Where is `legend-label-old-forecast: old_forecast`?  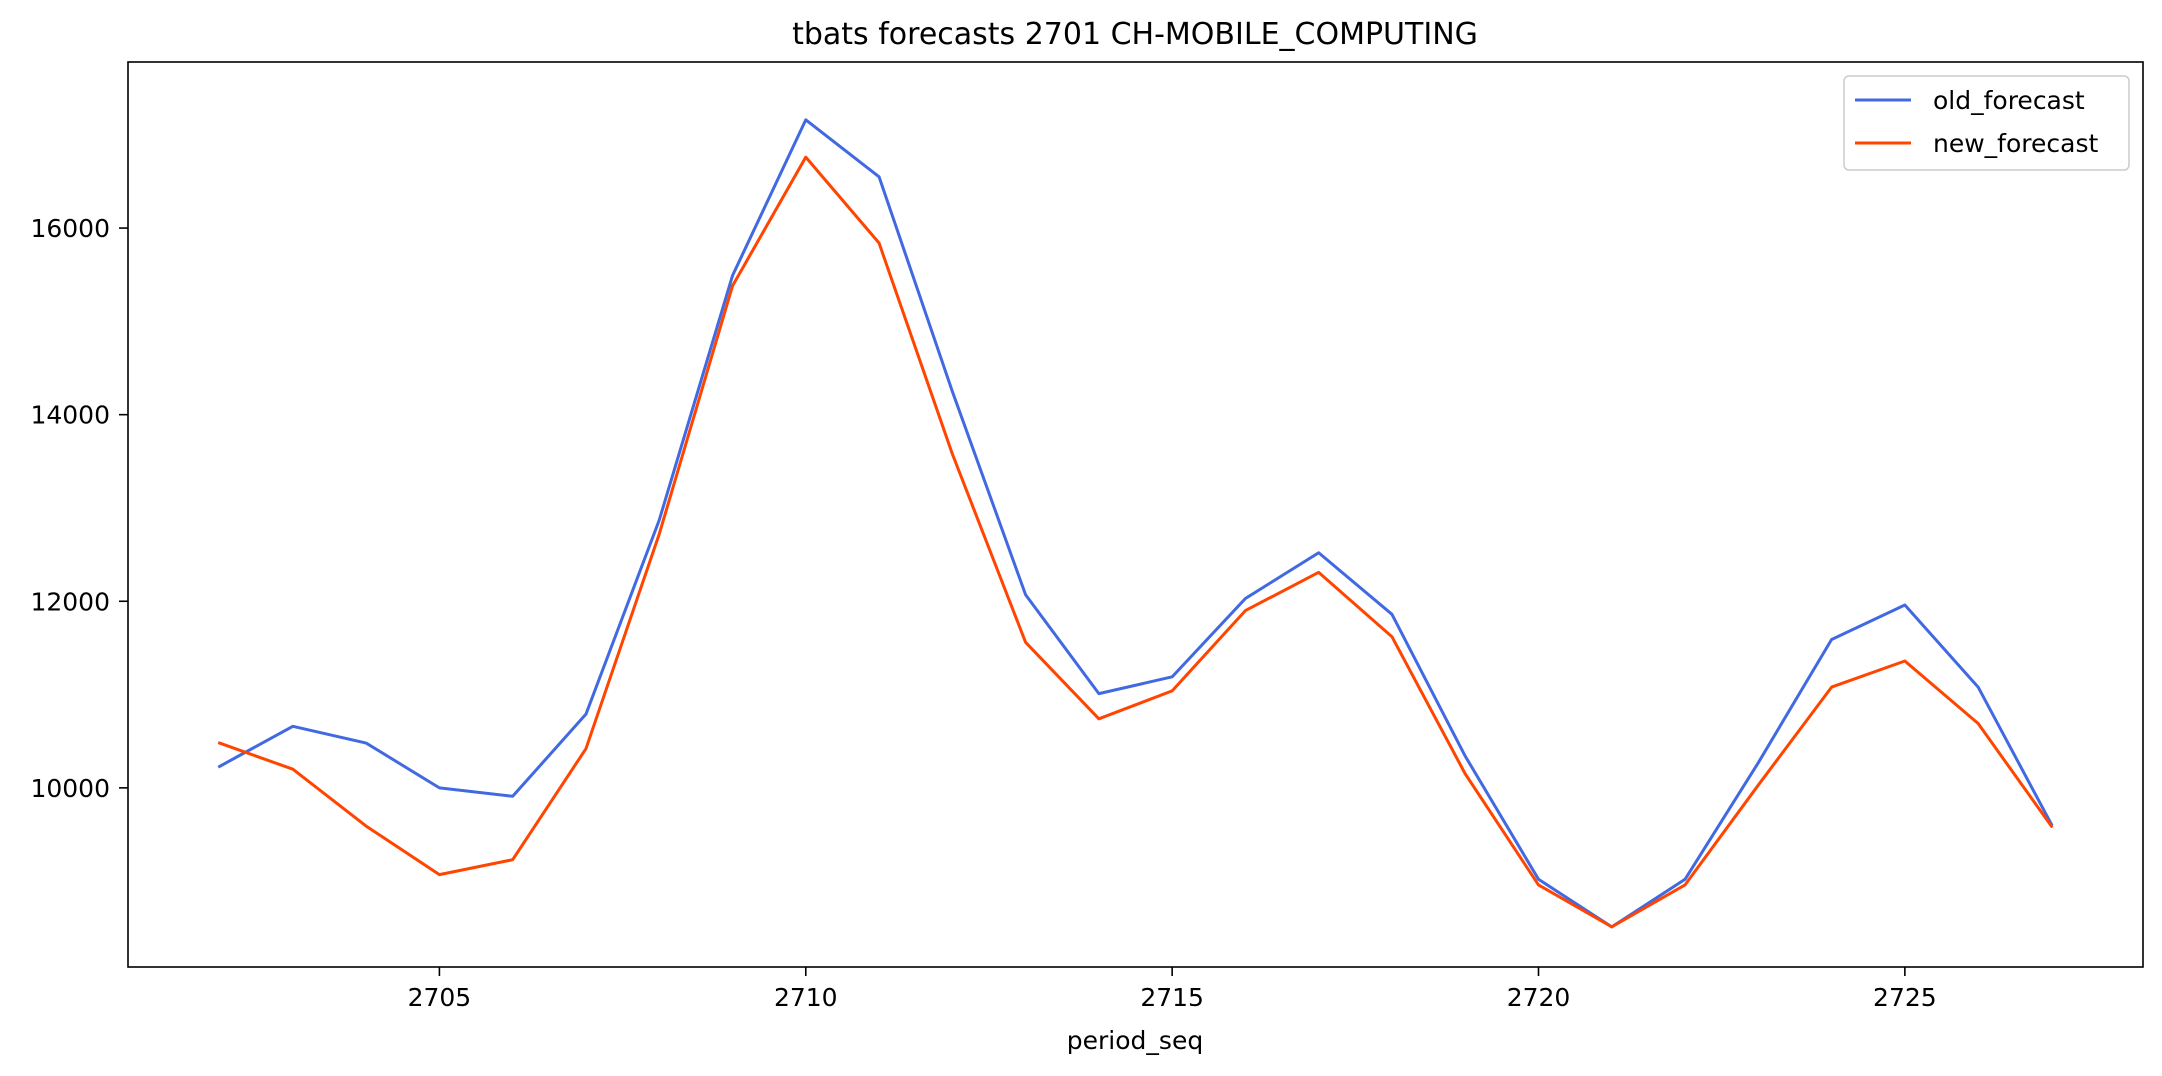 legend-label-old-forecast: old_forecast is located at coordinates (2009, 100).